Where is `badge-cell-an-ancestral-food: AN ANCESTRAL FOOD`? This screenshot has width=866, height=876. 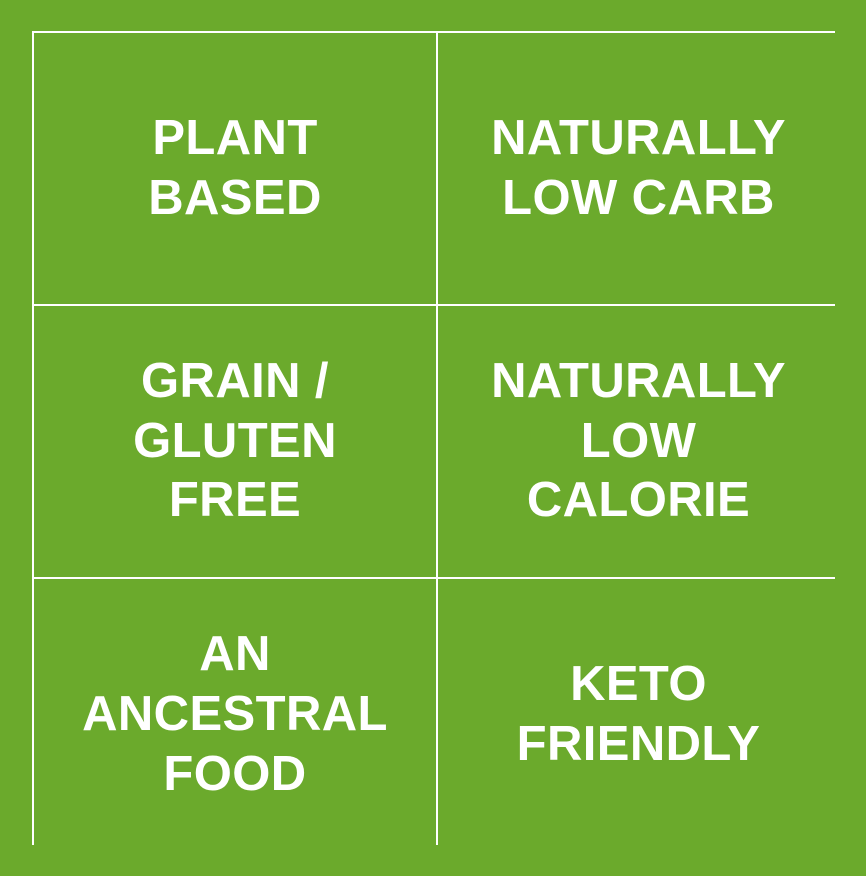 badge-cell-an-ancestral-food: AN ANCESTRAL FOOD is located at coordinates (235, 715).